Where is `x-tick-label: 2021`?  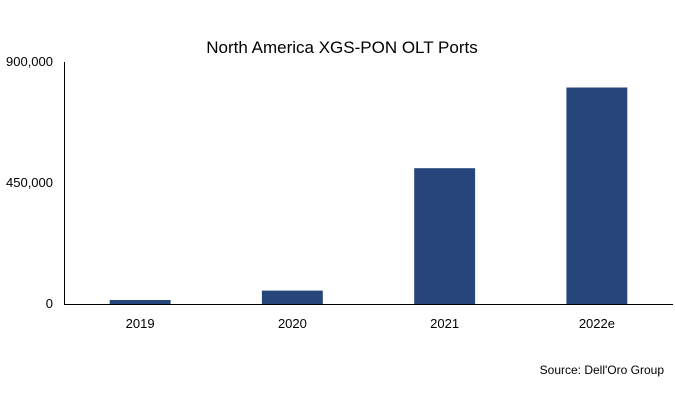 x-tick-label: 2021 is located at coordinates (444, 323).